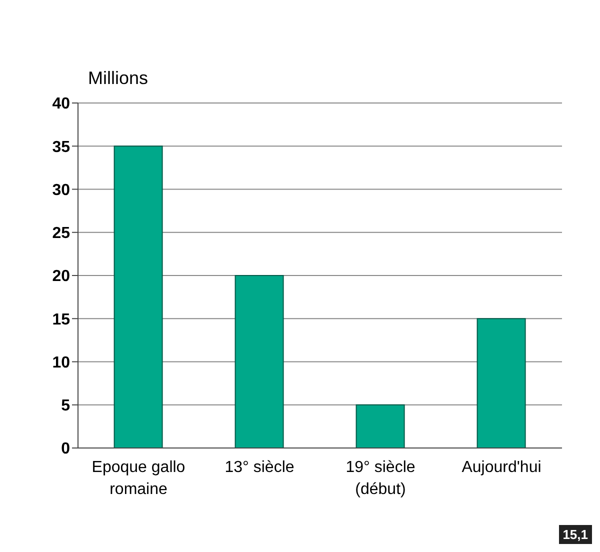  Describe the element at coordinates (61, 363) in the screenshot. I see `y-tick-label: 10` at that location.